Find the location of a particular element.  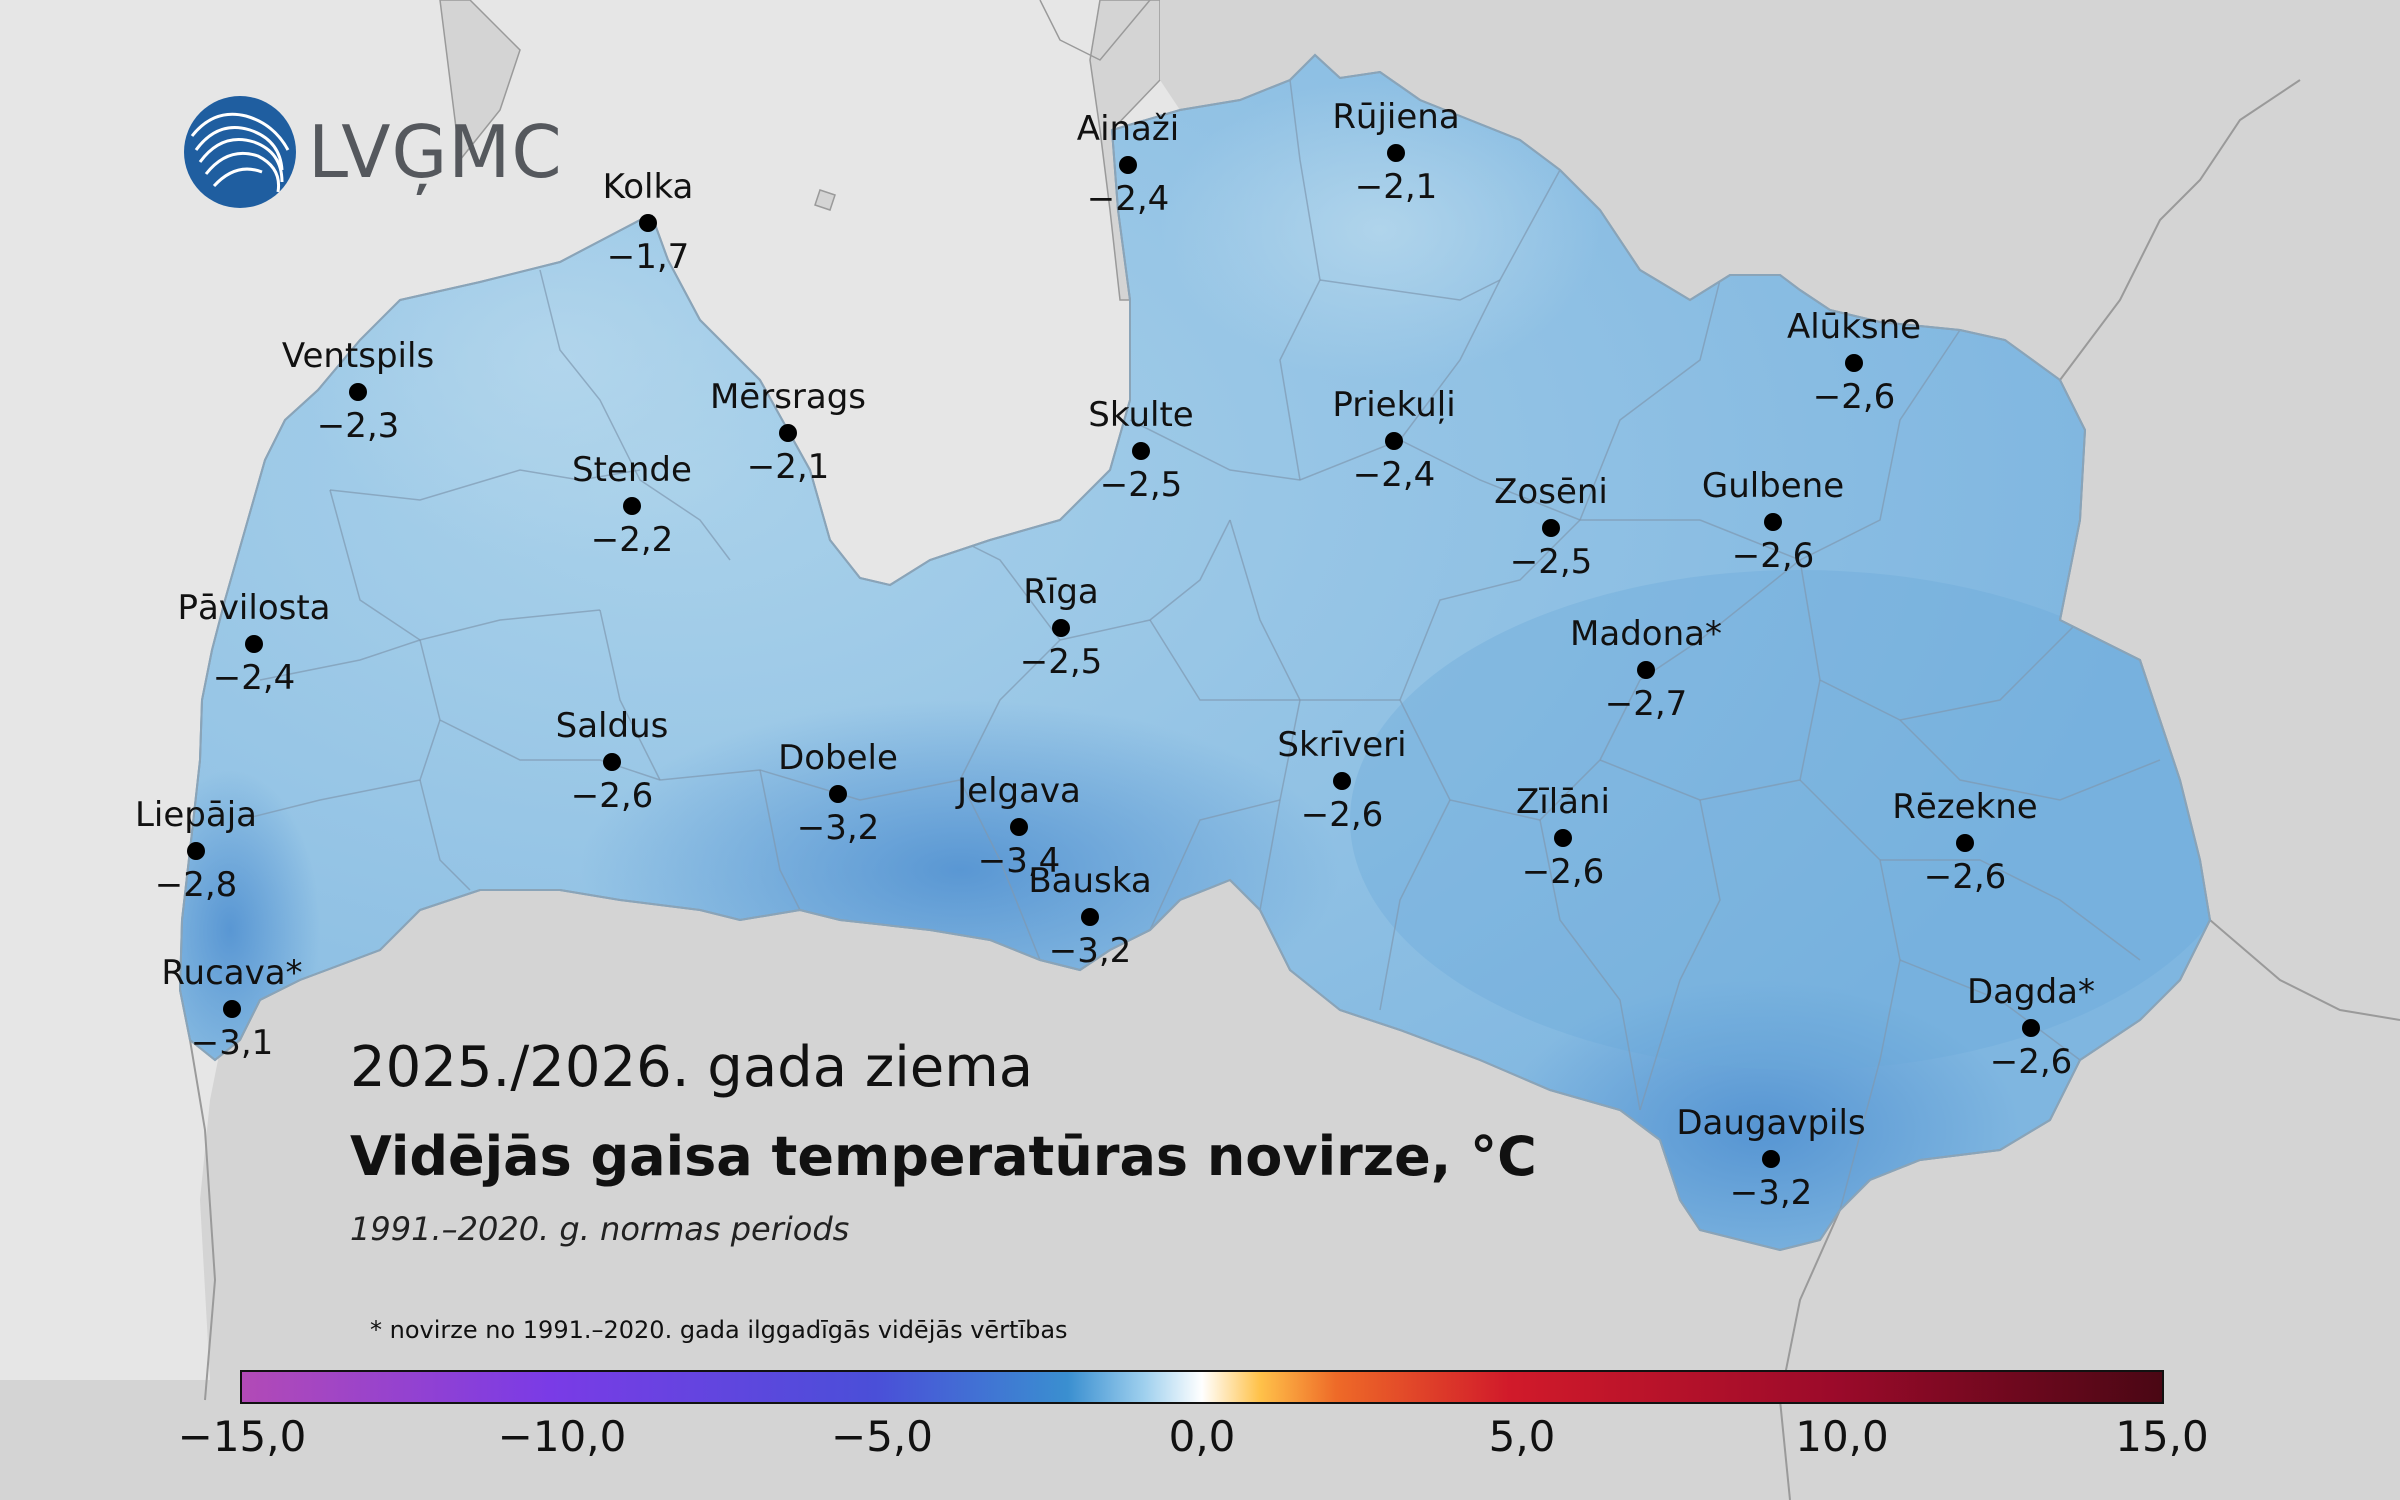

station-name: Jelgava is located at coordinates (1019, 791).